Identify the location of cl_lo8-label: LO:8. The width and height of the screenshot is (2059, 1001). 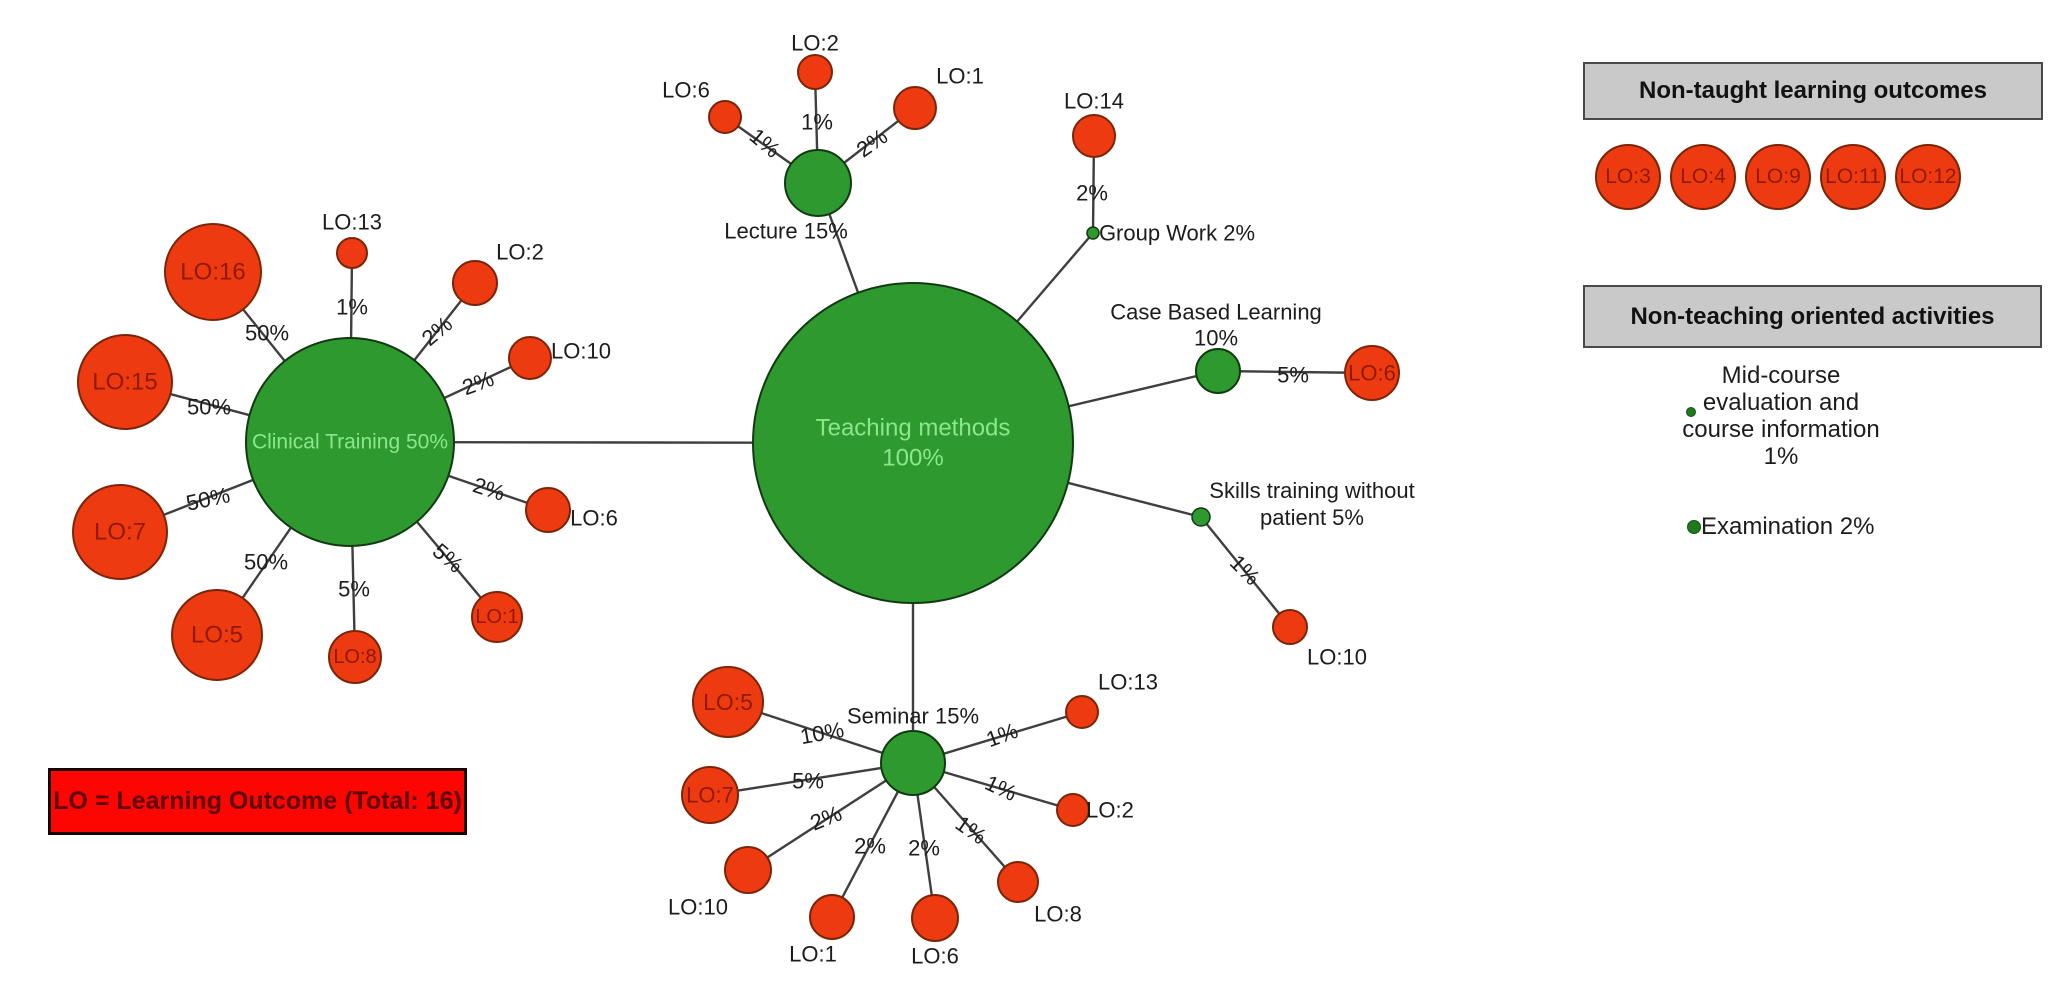
(354, 657).